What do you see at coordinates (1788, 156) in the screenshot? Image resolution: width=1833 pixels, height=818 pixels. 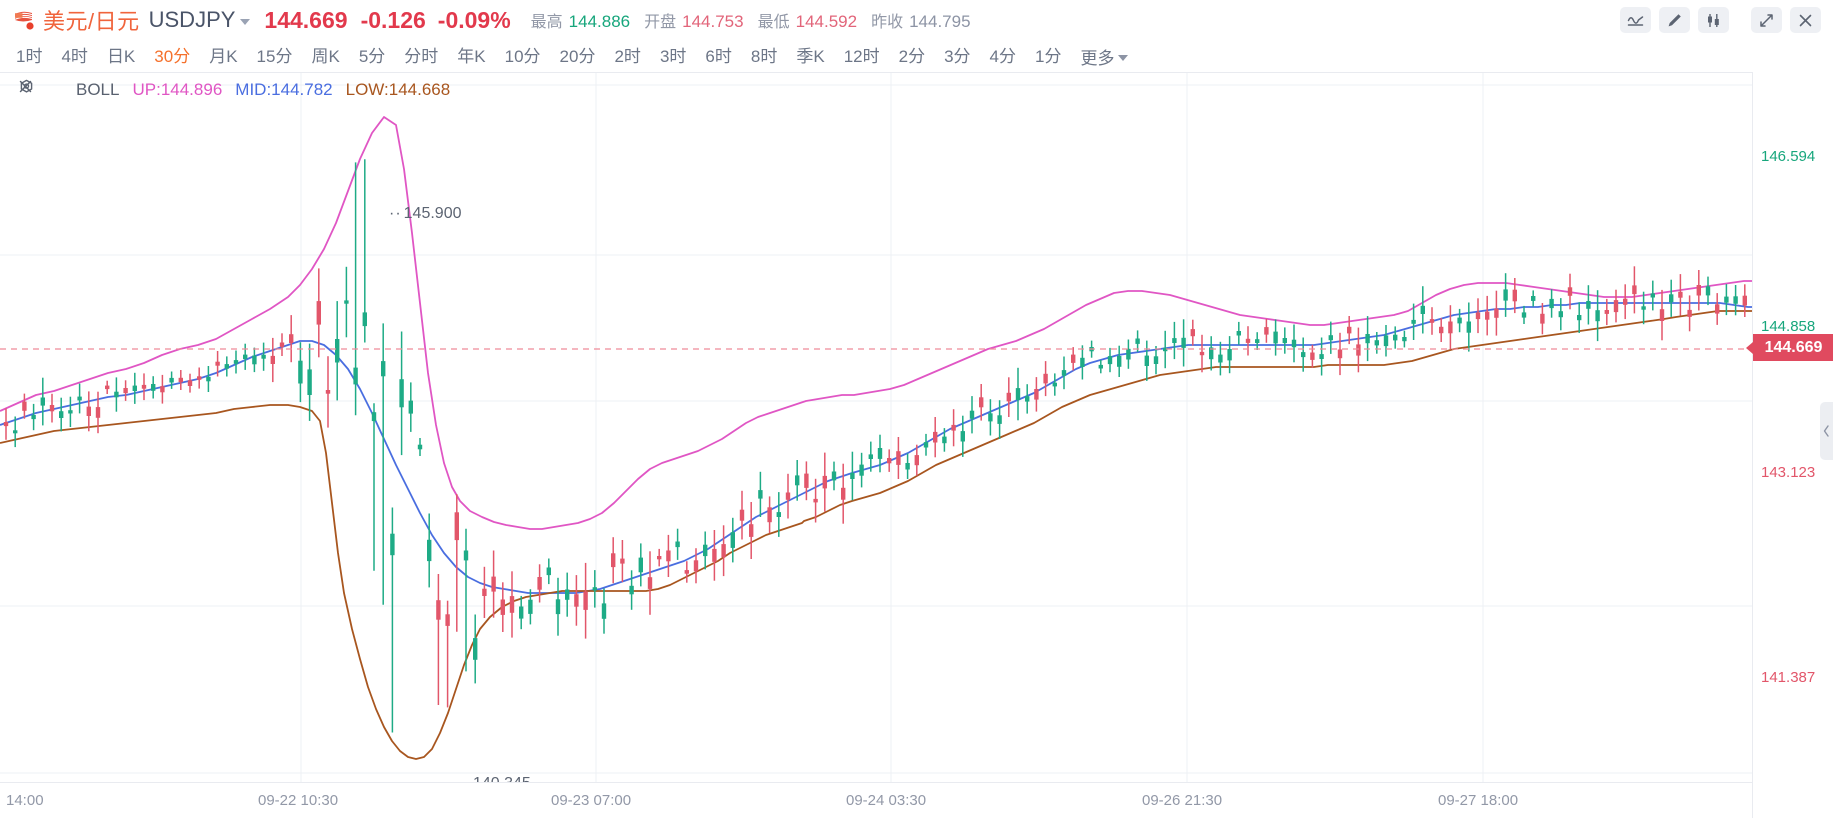 I see `price-tick-0: 146.594` at bounding box center [1788, 156].